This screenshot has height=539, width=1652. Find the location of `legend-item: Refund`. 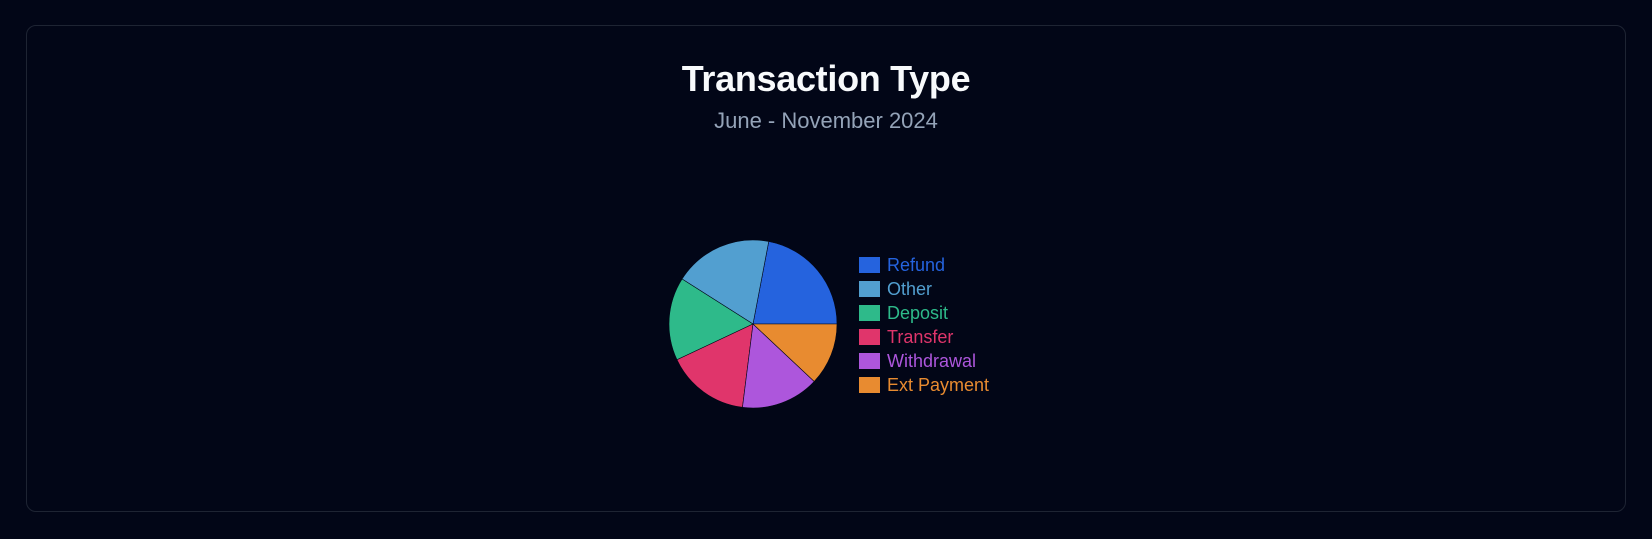

legend-item: Refund is located at coordinates (924, 265).